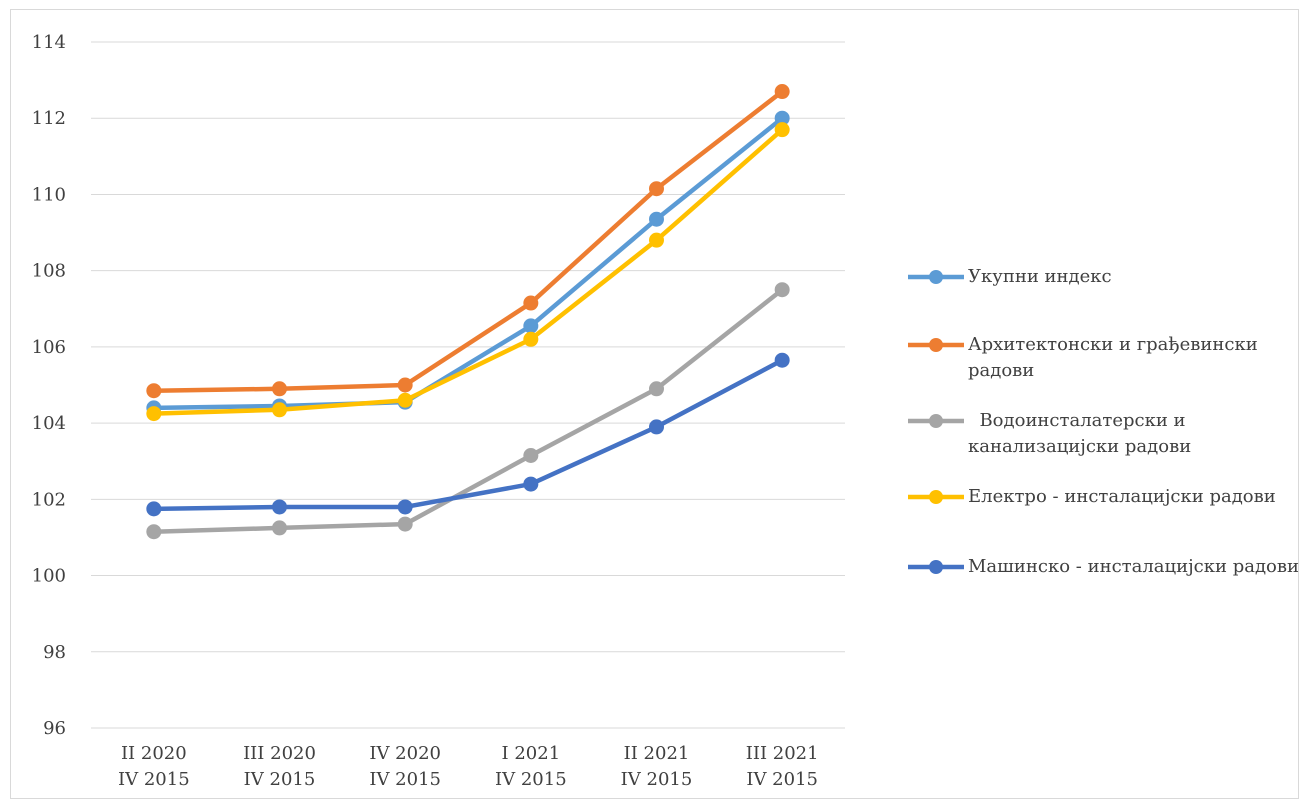 Image resolution: width=1309 pixels, height=809 pixels. I want to click on x-tick-label: I 2021, so click(531, 753).